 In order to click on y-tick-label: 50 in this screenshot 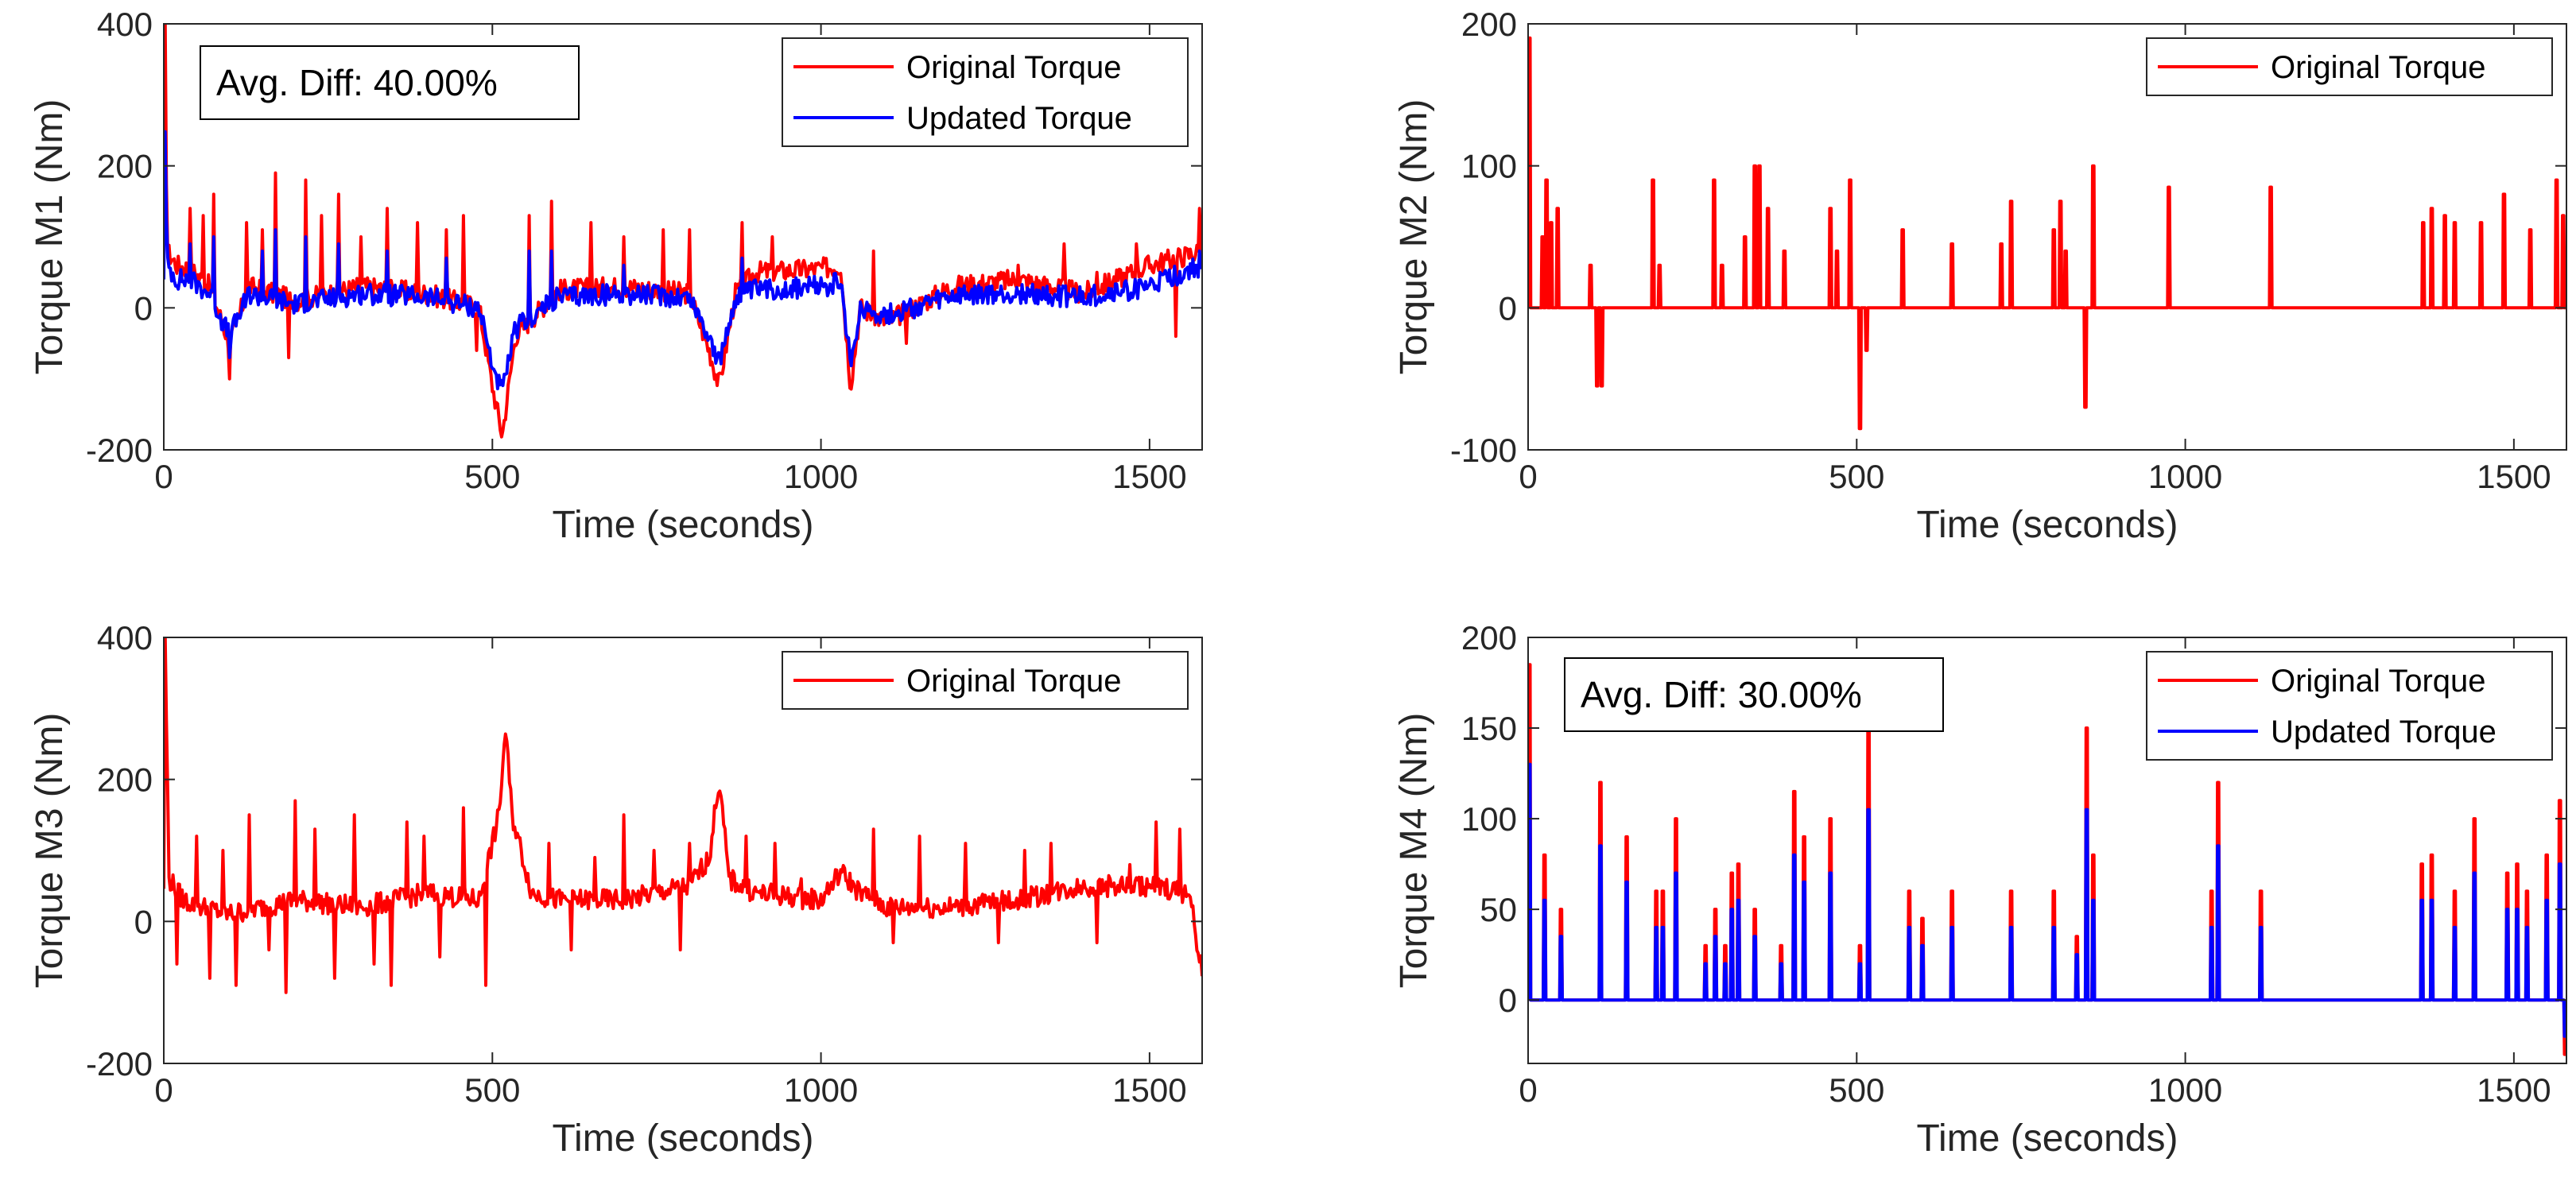, I will do `click(1498, 910)`.